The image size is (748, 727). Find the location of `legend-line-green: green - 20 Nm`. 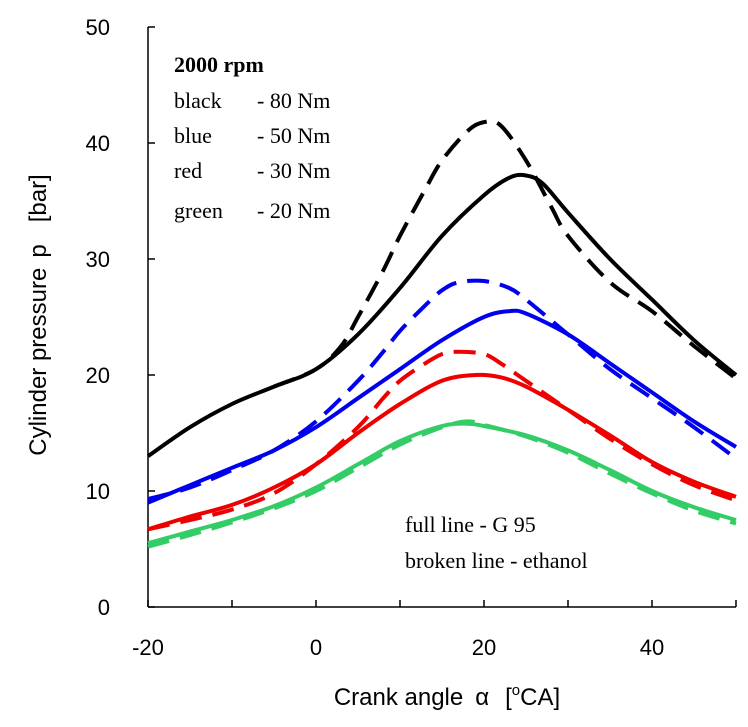

legend-line-green: green - 20 Nm is located at coordinates (252, 210).